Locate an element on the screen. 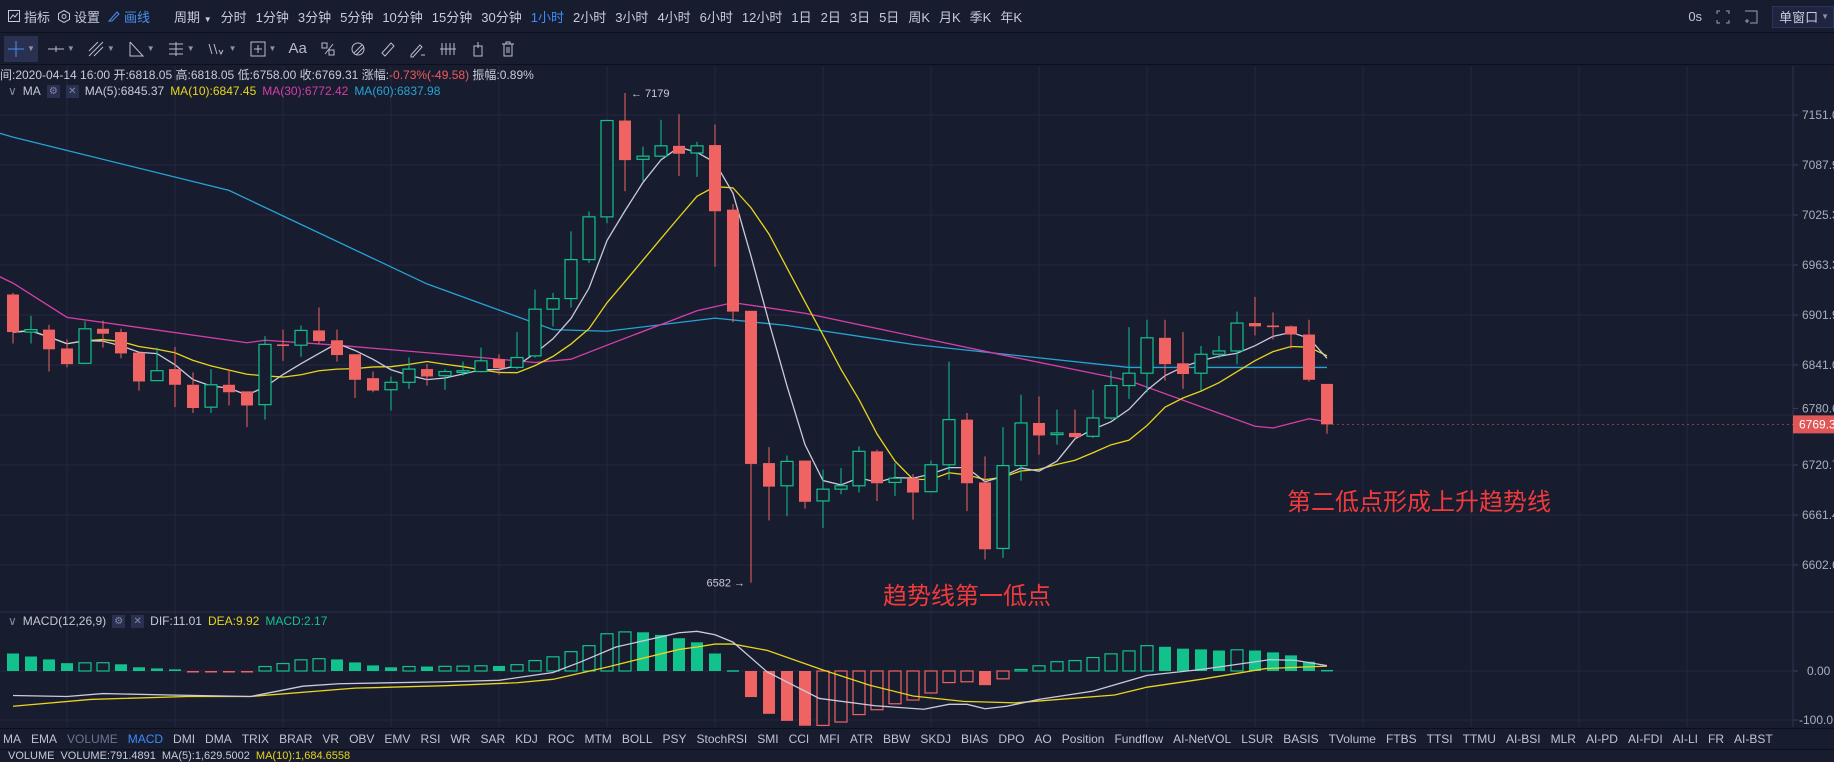 This screenshot has height=762, width=1834. crosshair-tool: ▼ is located at coordinates (21, 48).